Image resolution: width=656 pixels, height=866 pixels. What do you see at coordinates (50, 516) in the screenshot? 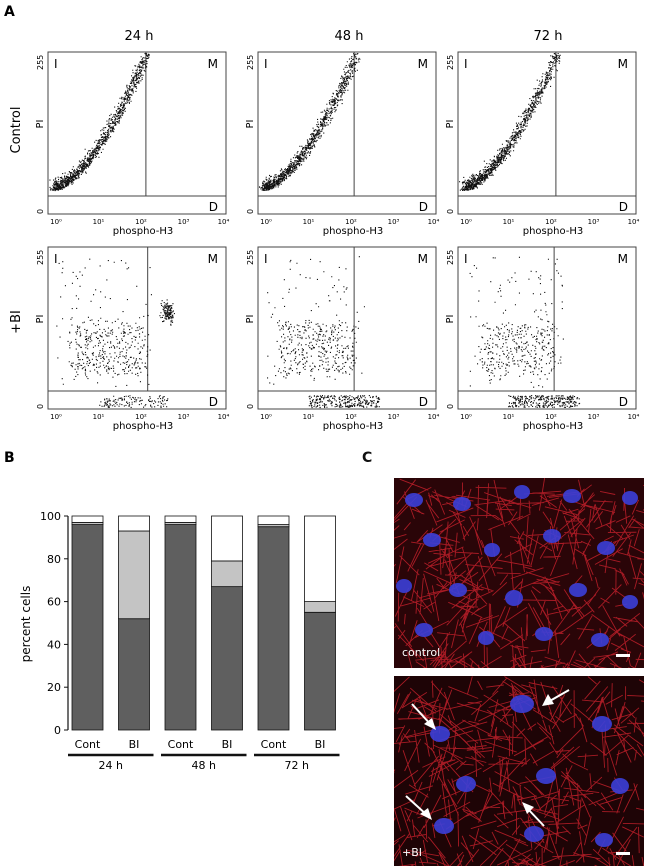
I see `y-tick-label: 100` at bounding box center [50, 516].